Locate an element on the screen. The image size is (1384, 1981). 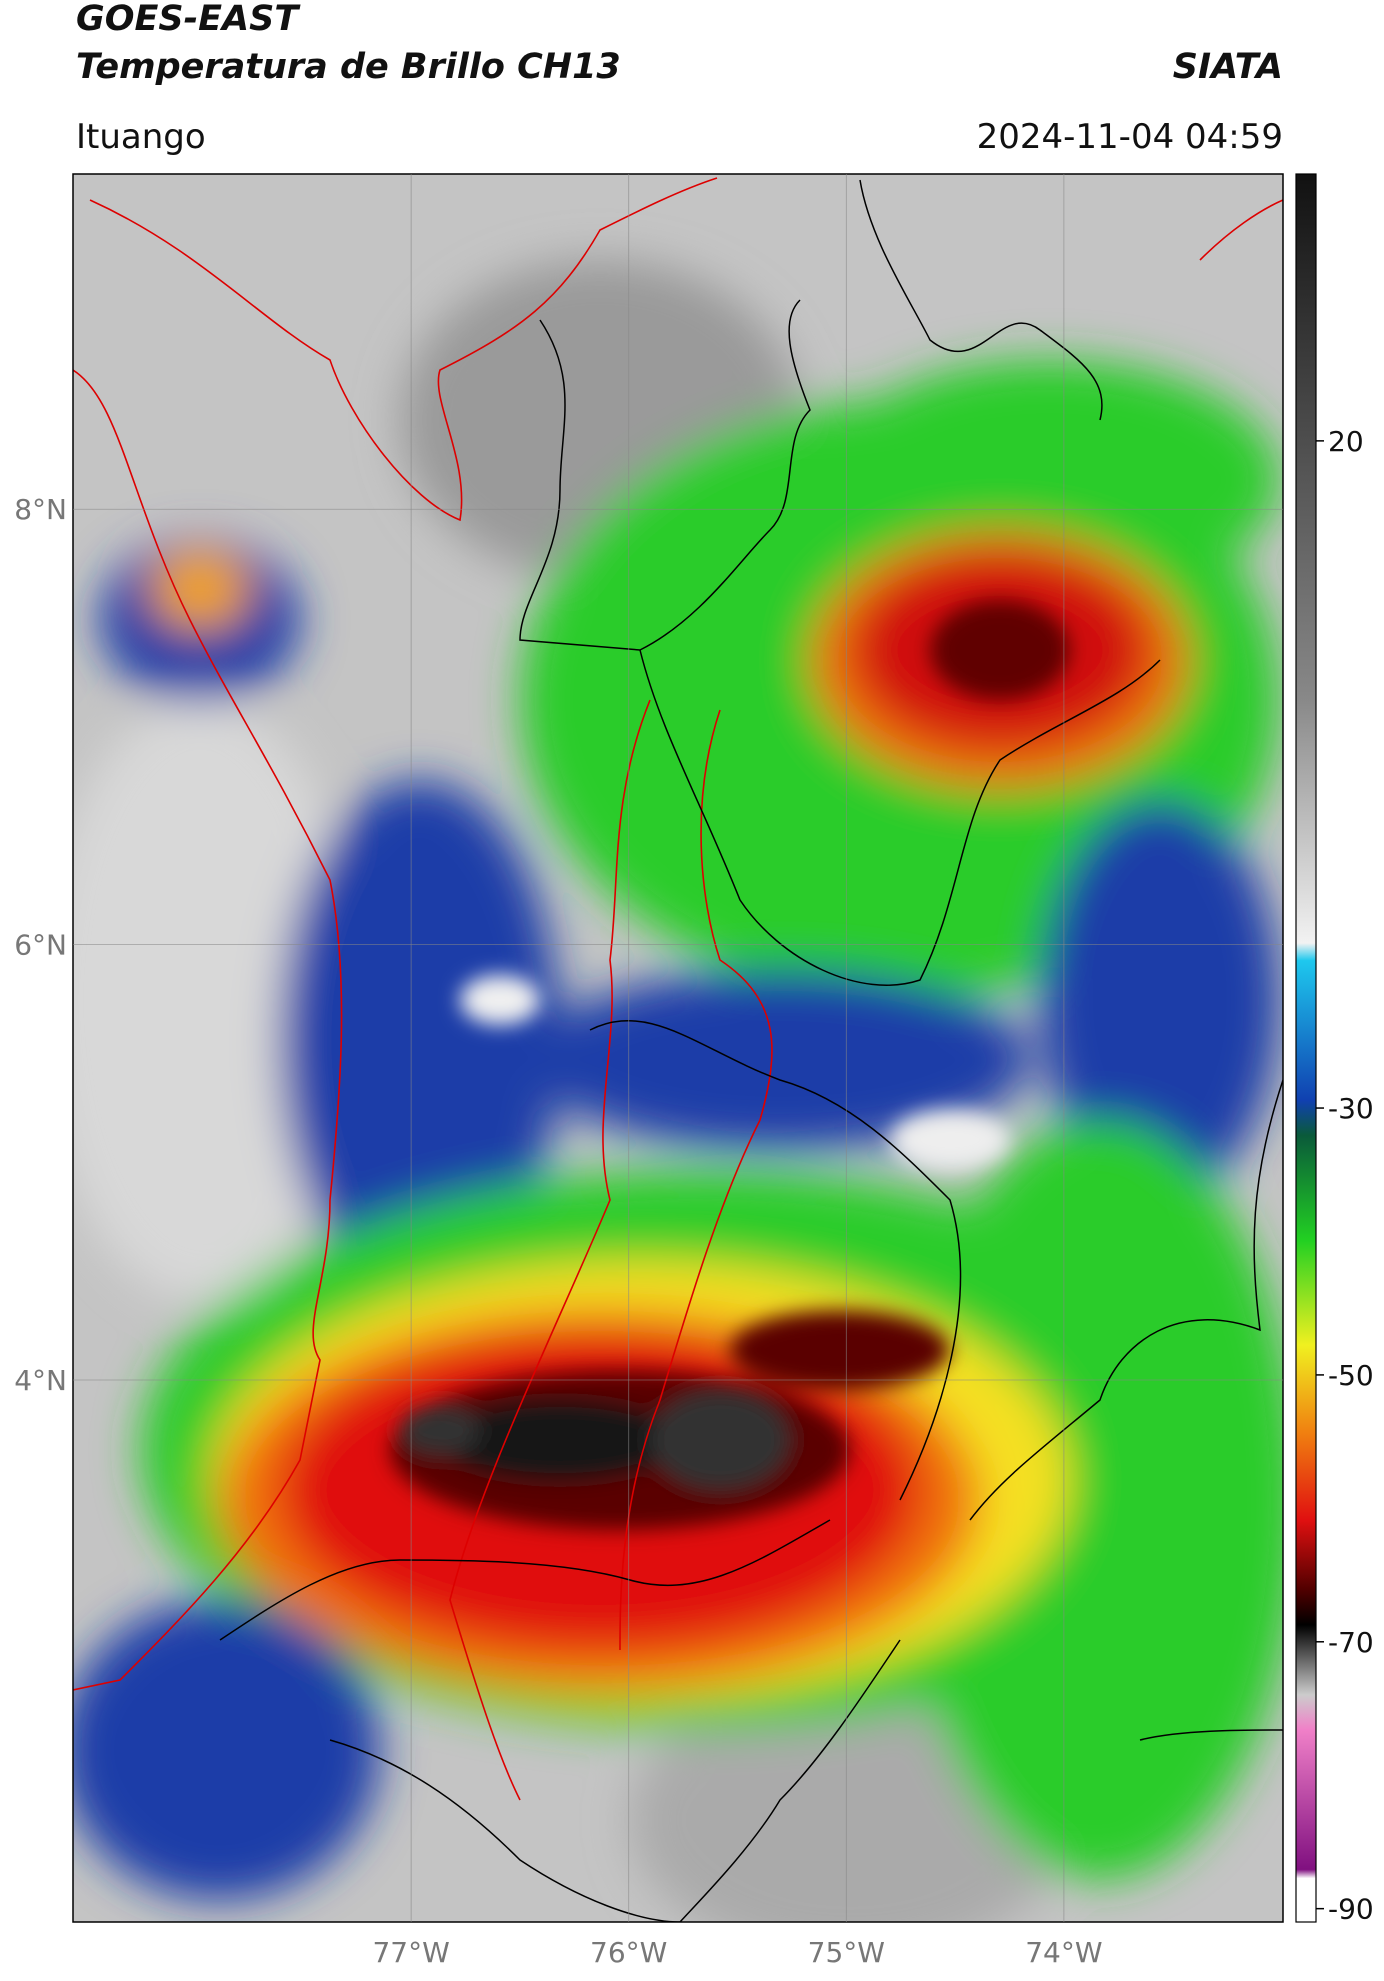
colorbar-label: -50 is located at coordinates (1351, 1375).